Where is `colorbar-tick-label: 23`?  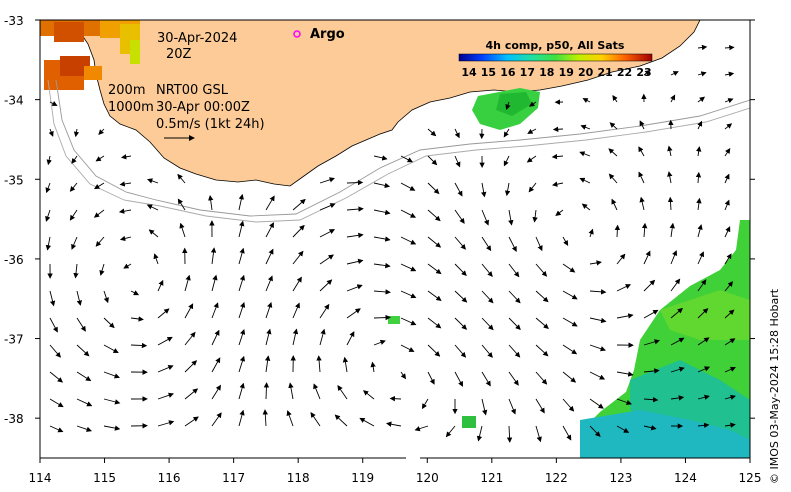
colorbar-tick-label: 23 is located at coordinates (643, 72).